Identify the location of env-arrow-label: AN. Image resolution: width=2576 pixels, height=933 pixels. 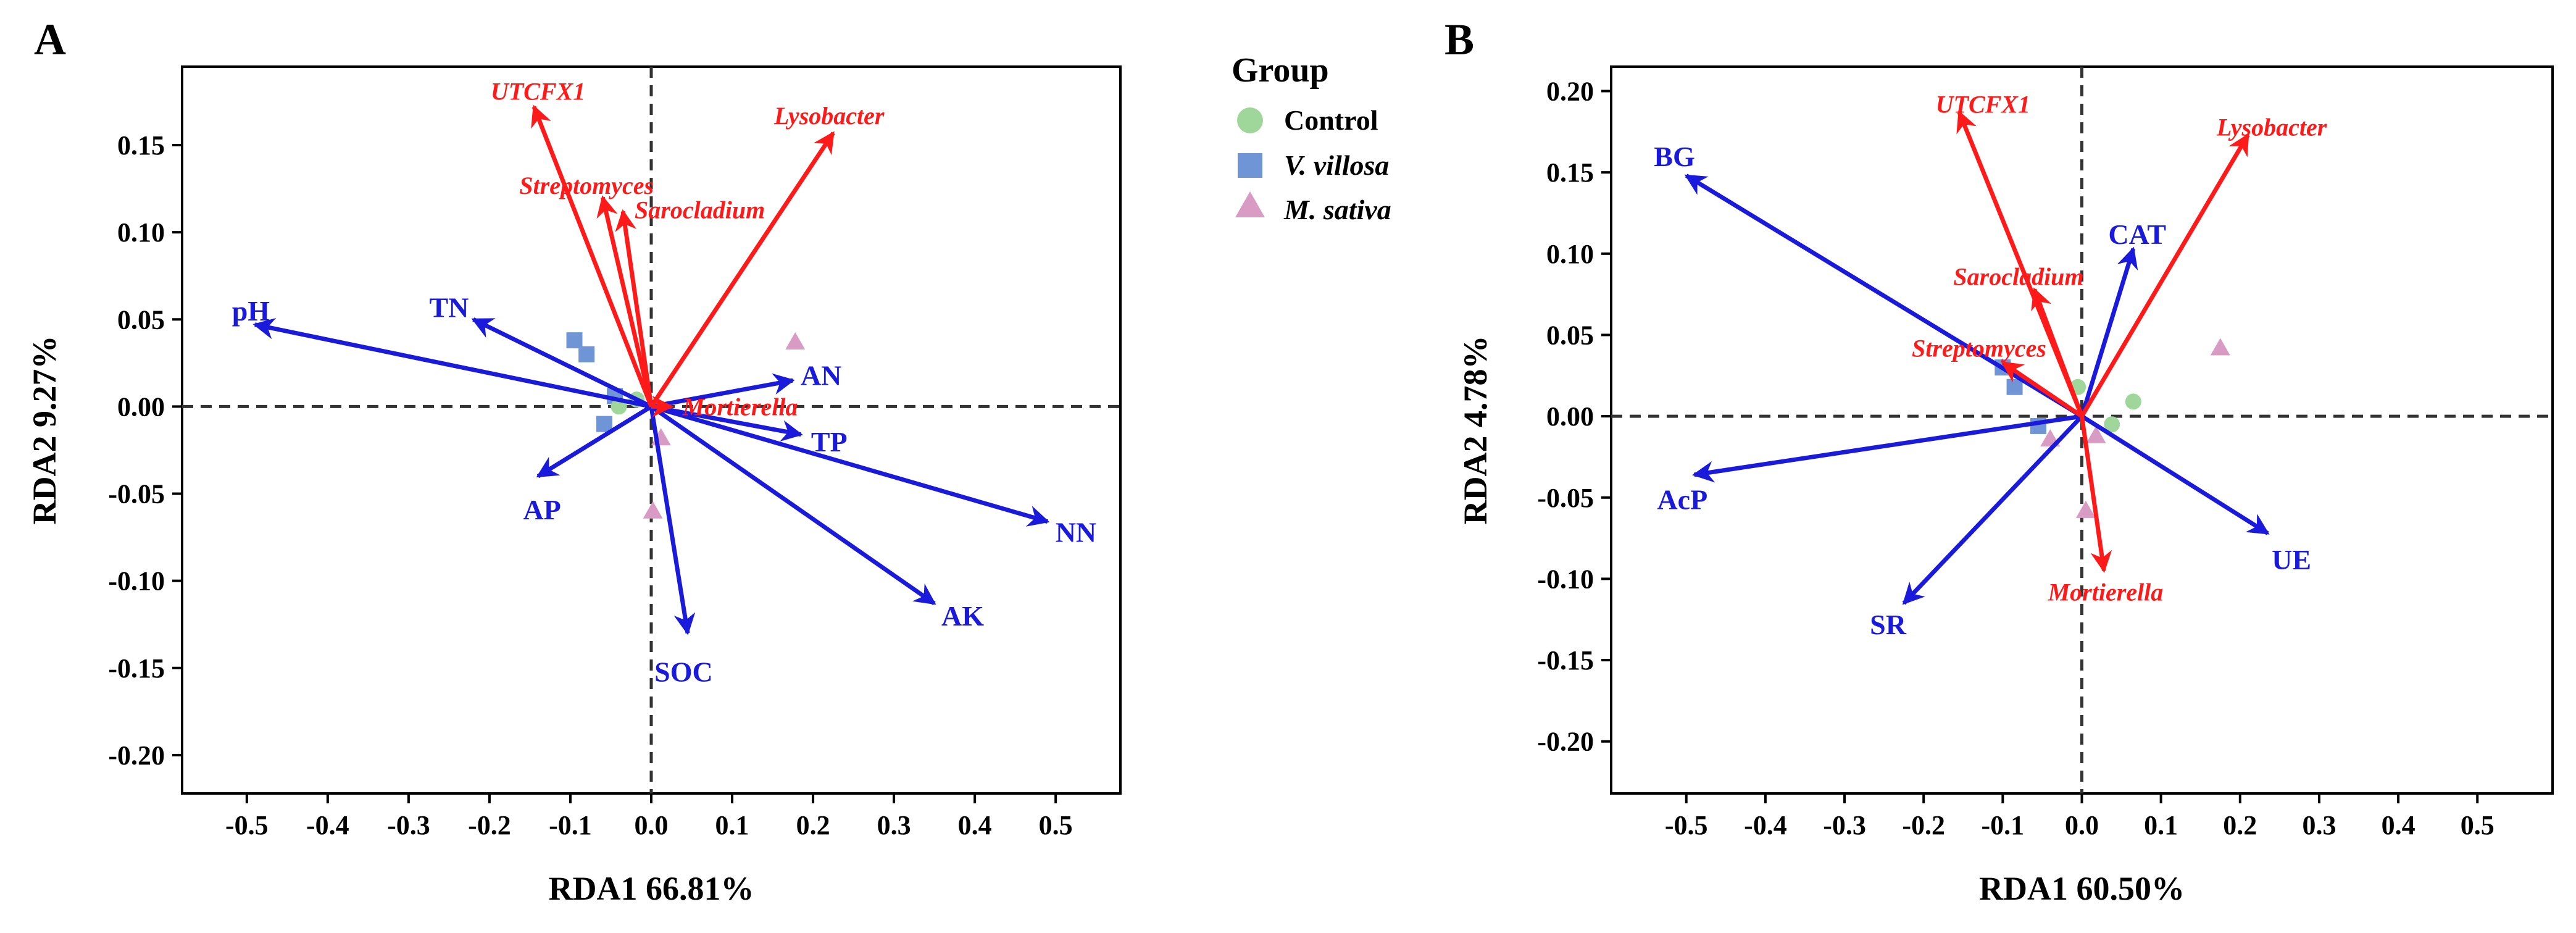
(821, 375).